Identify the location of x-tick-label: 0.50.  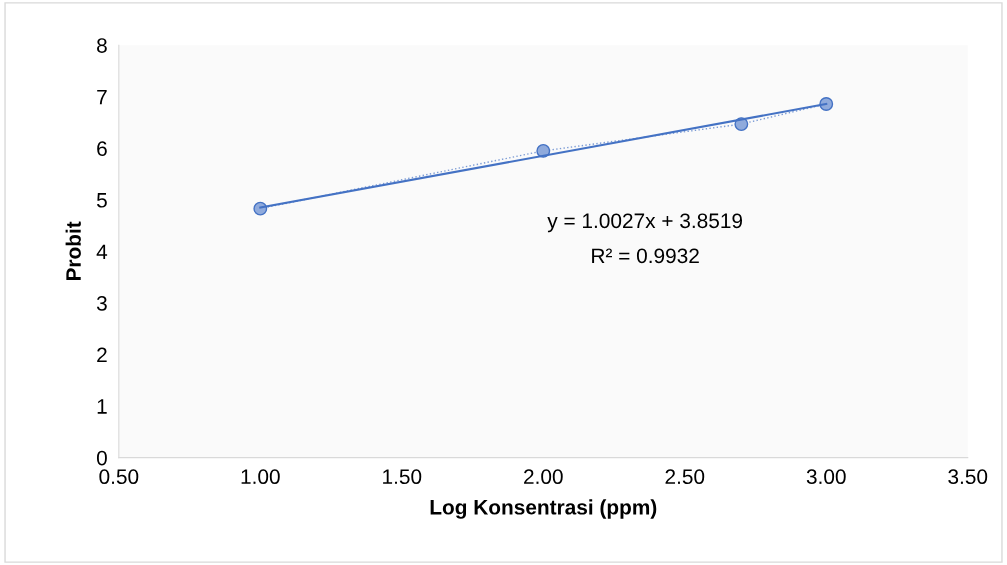
(119, 477).